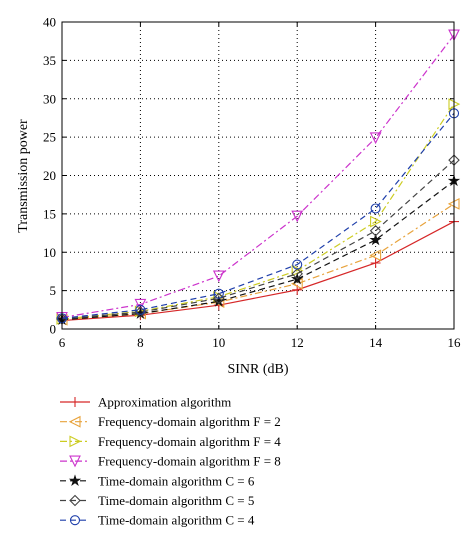  What do you see at coordinates (455, 342) in the screenshot?
I see `x-tick-label: 16` at bounding box center [455, 342].